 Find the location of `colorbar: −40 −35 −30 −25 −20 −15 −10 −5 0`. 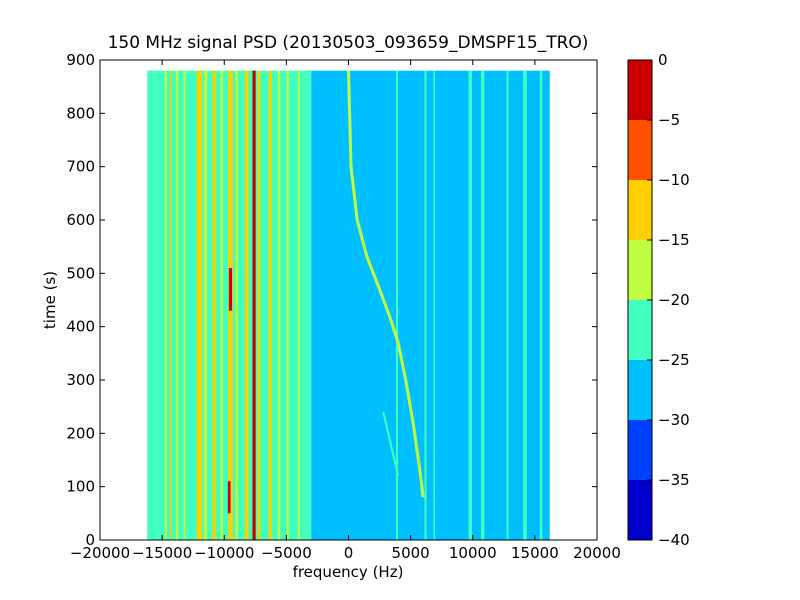

colorbar: −40 −35 −30 −25 −20 −15 −10 −5 0 is located at coordinates (658, 300).